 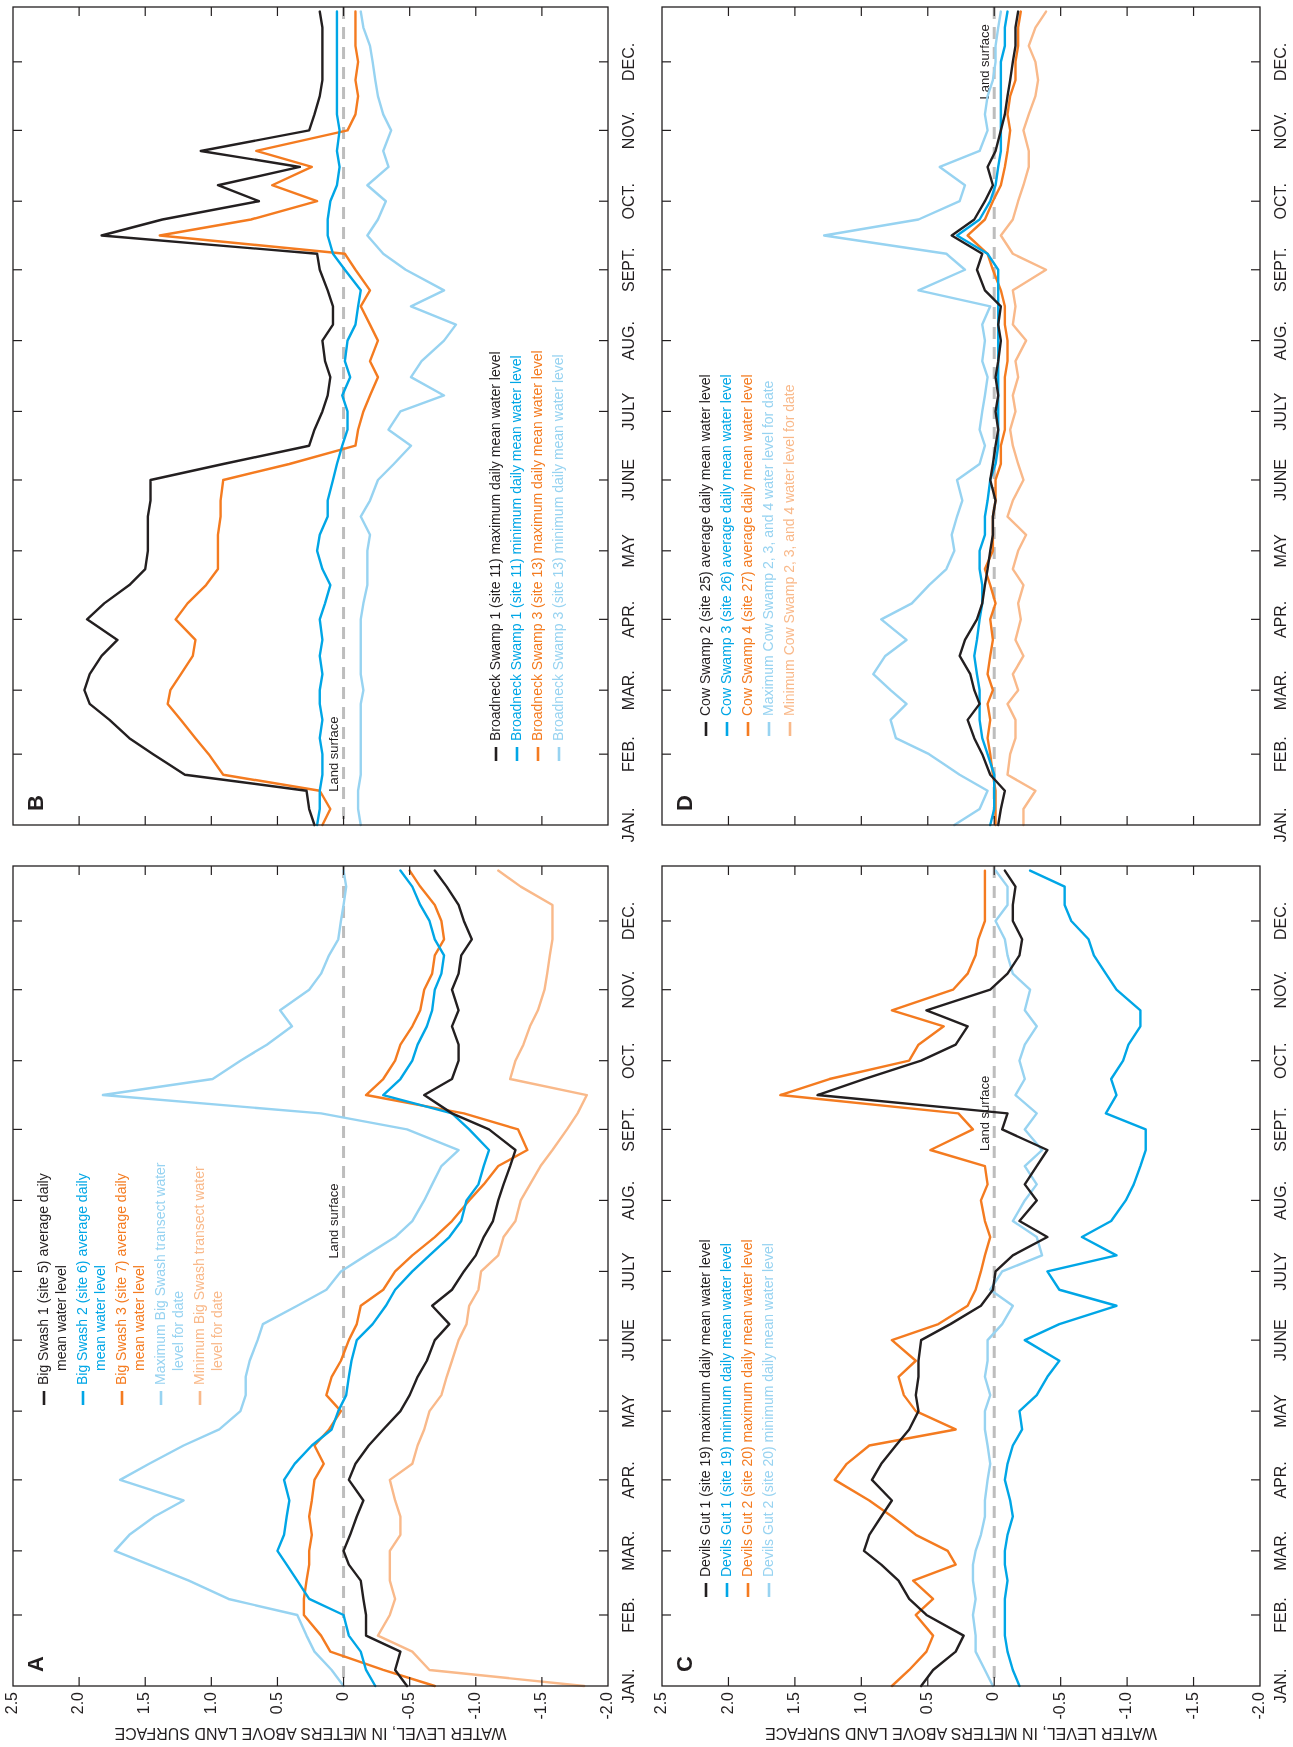 I want to click on text: Maximum Big Swash transect water level for date, so click(x=169, y=1273).